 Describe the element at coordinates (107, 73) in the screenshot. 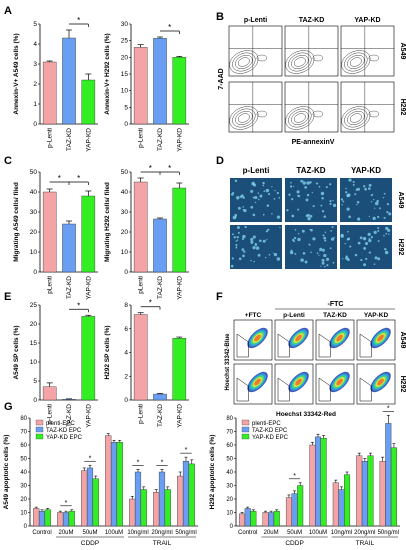

I see `y-axis-label: Annexin-V+ H292 cells (%)` at that location.